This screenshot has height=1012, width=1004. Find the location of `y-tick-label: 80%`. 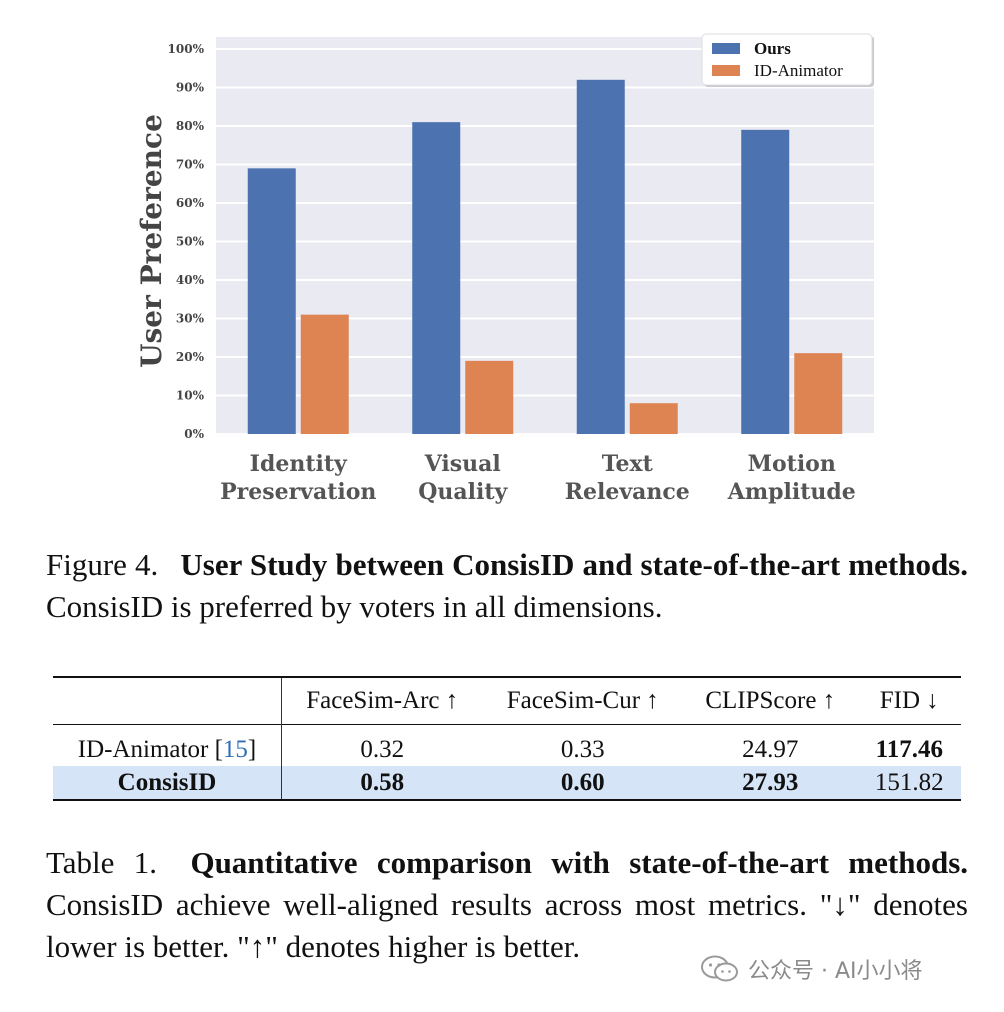

y-tick-label: 80% is located at coordinates (190, 126).